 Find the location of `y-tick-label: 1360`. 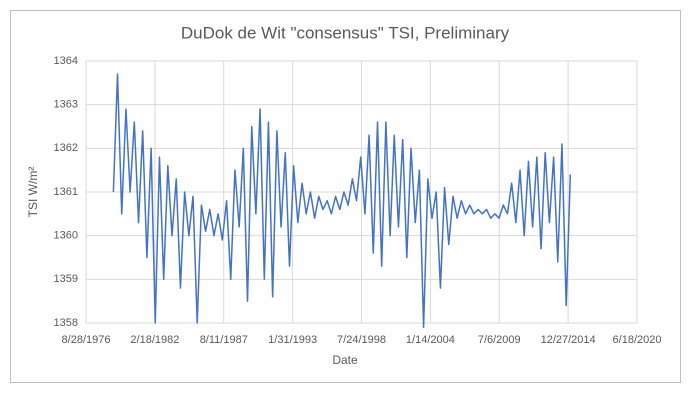

y-tick-label: 1360 is located at coordinates (66, 236).